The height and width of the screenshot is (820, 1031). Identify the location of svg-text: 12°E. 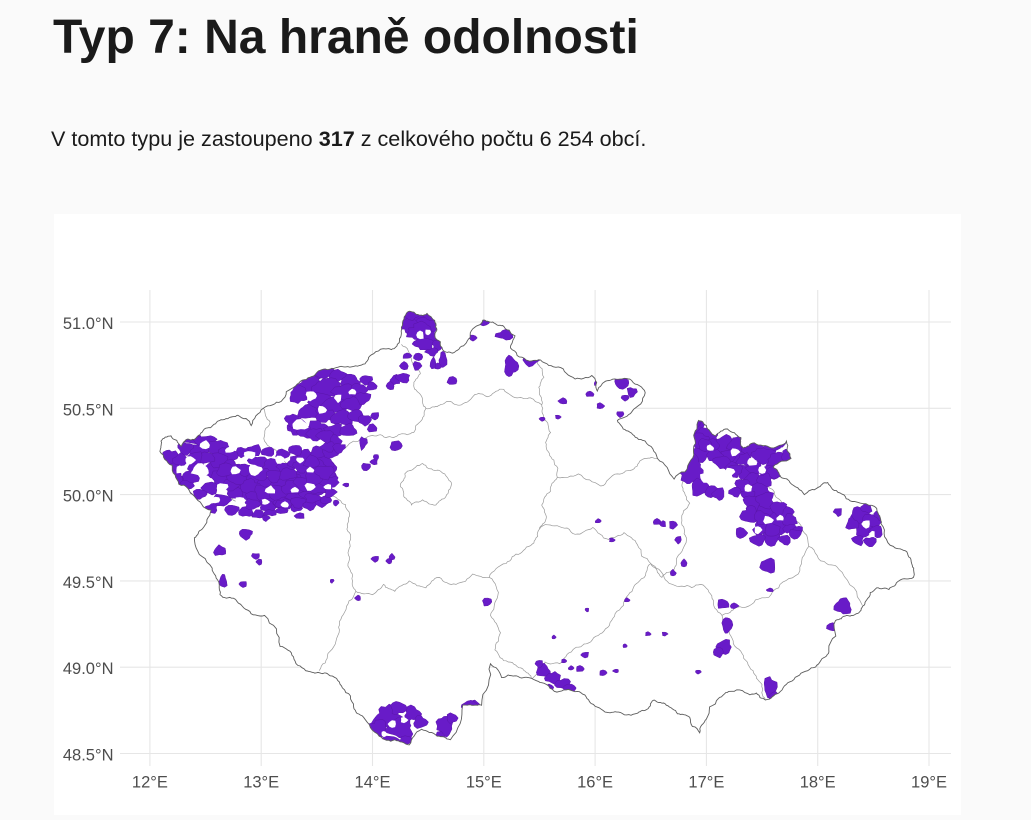
(150, 783).